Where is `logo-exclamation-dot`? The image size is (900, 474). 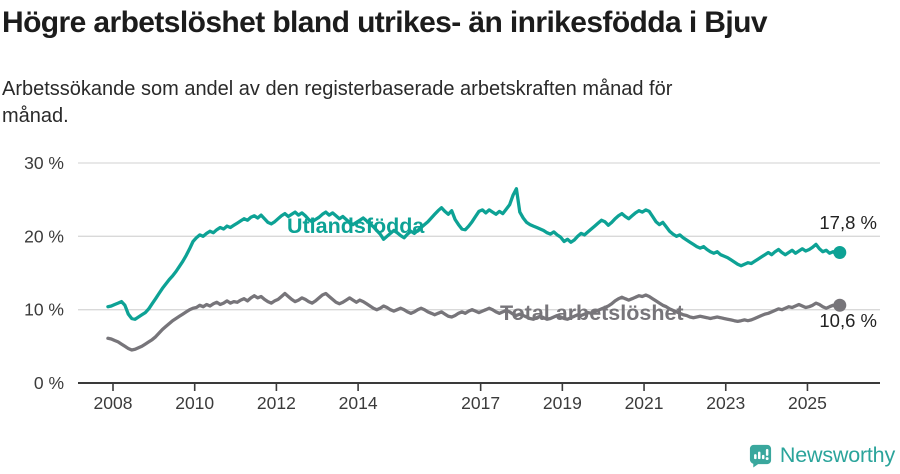 logo-exclamation-dot is located at coordinates (767, 459).